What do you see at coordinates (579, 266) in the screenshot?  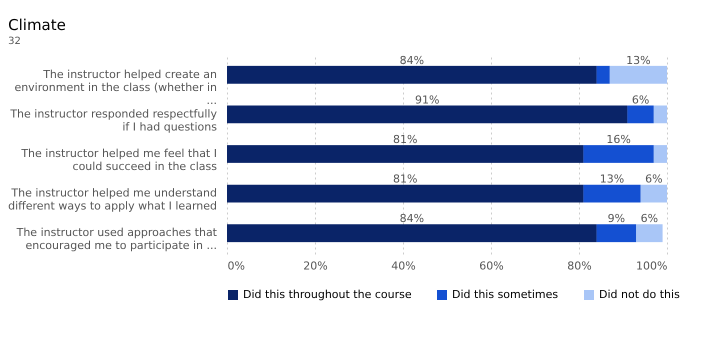 I see `x-tick-label: 80%` at bounding box center [579, 266].